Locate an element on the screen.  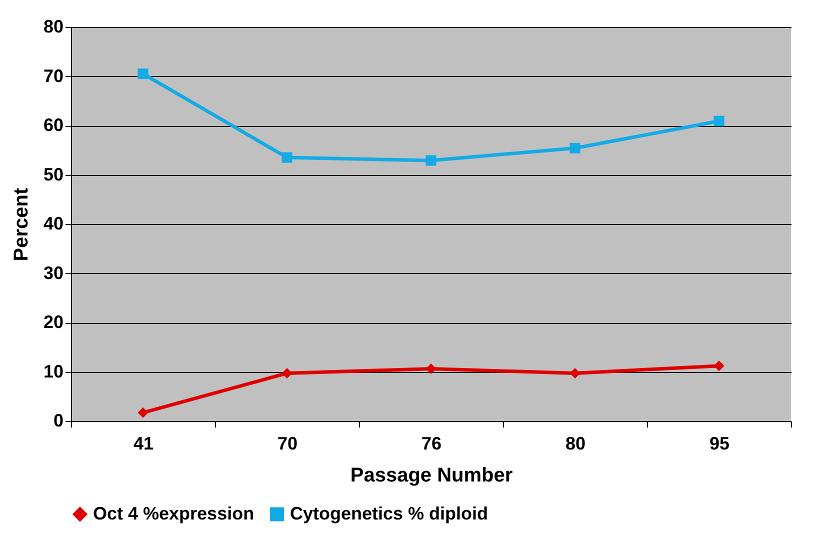
y-tick-label: 20 is located at coordinates (53, 322).